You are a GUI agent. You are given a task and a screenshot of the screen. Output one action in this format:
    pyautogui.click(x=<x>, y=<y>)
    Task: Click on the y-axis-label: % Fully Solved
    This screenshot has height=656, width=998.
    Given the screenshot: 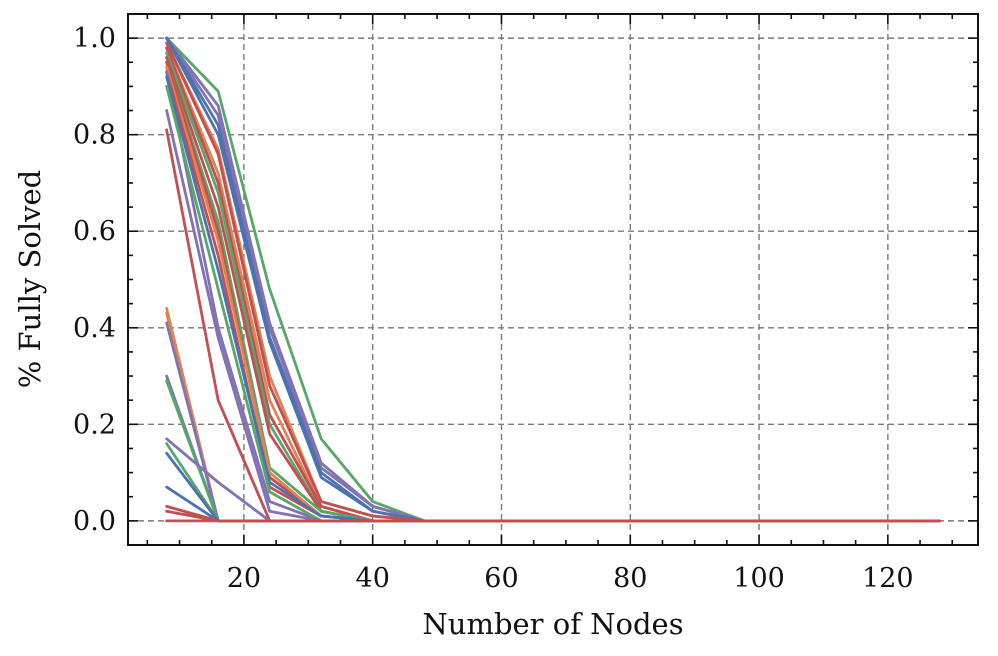 What is the action you would take?
    pyautogui.click(x=30, y=279)
    